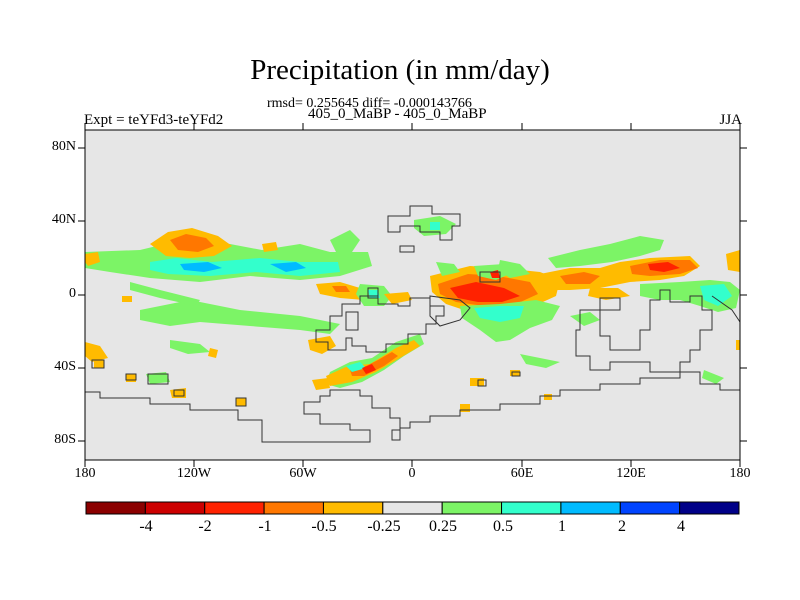 The width and height of the screenshot is (800, 600). Describe the element at coordinates (384, 526) in the screenshot. I see `colorbar-label: -0.25` at that location.